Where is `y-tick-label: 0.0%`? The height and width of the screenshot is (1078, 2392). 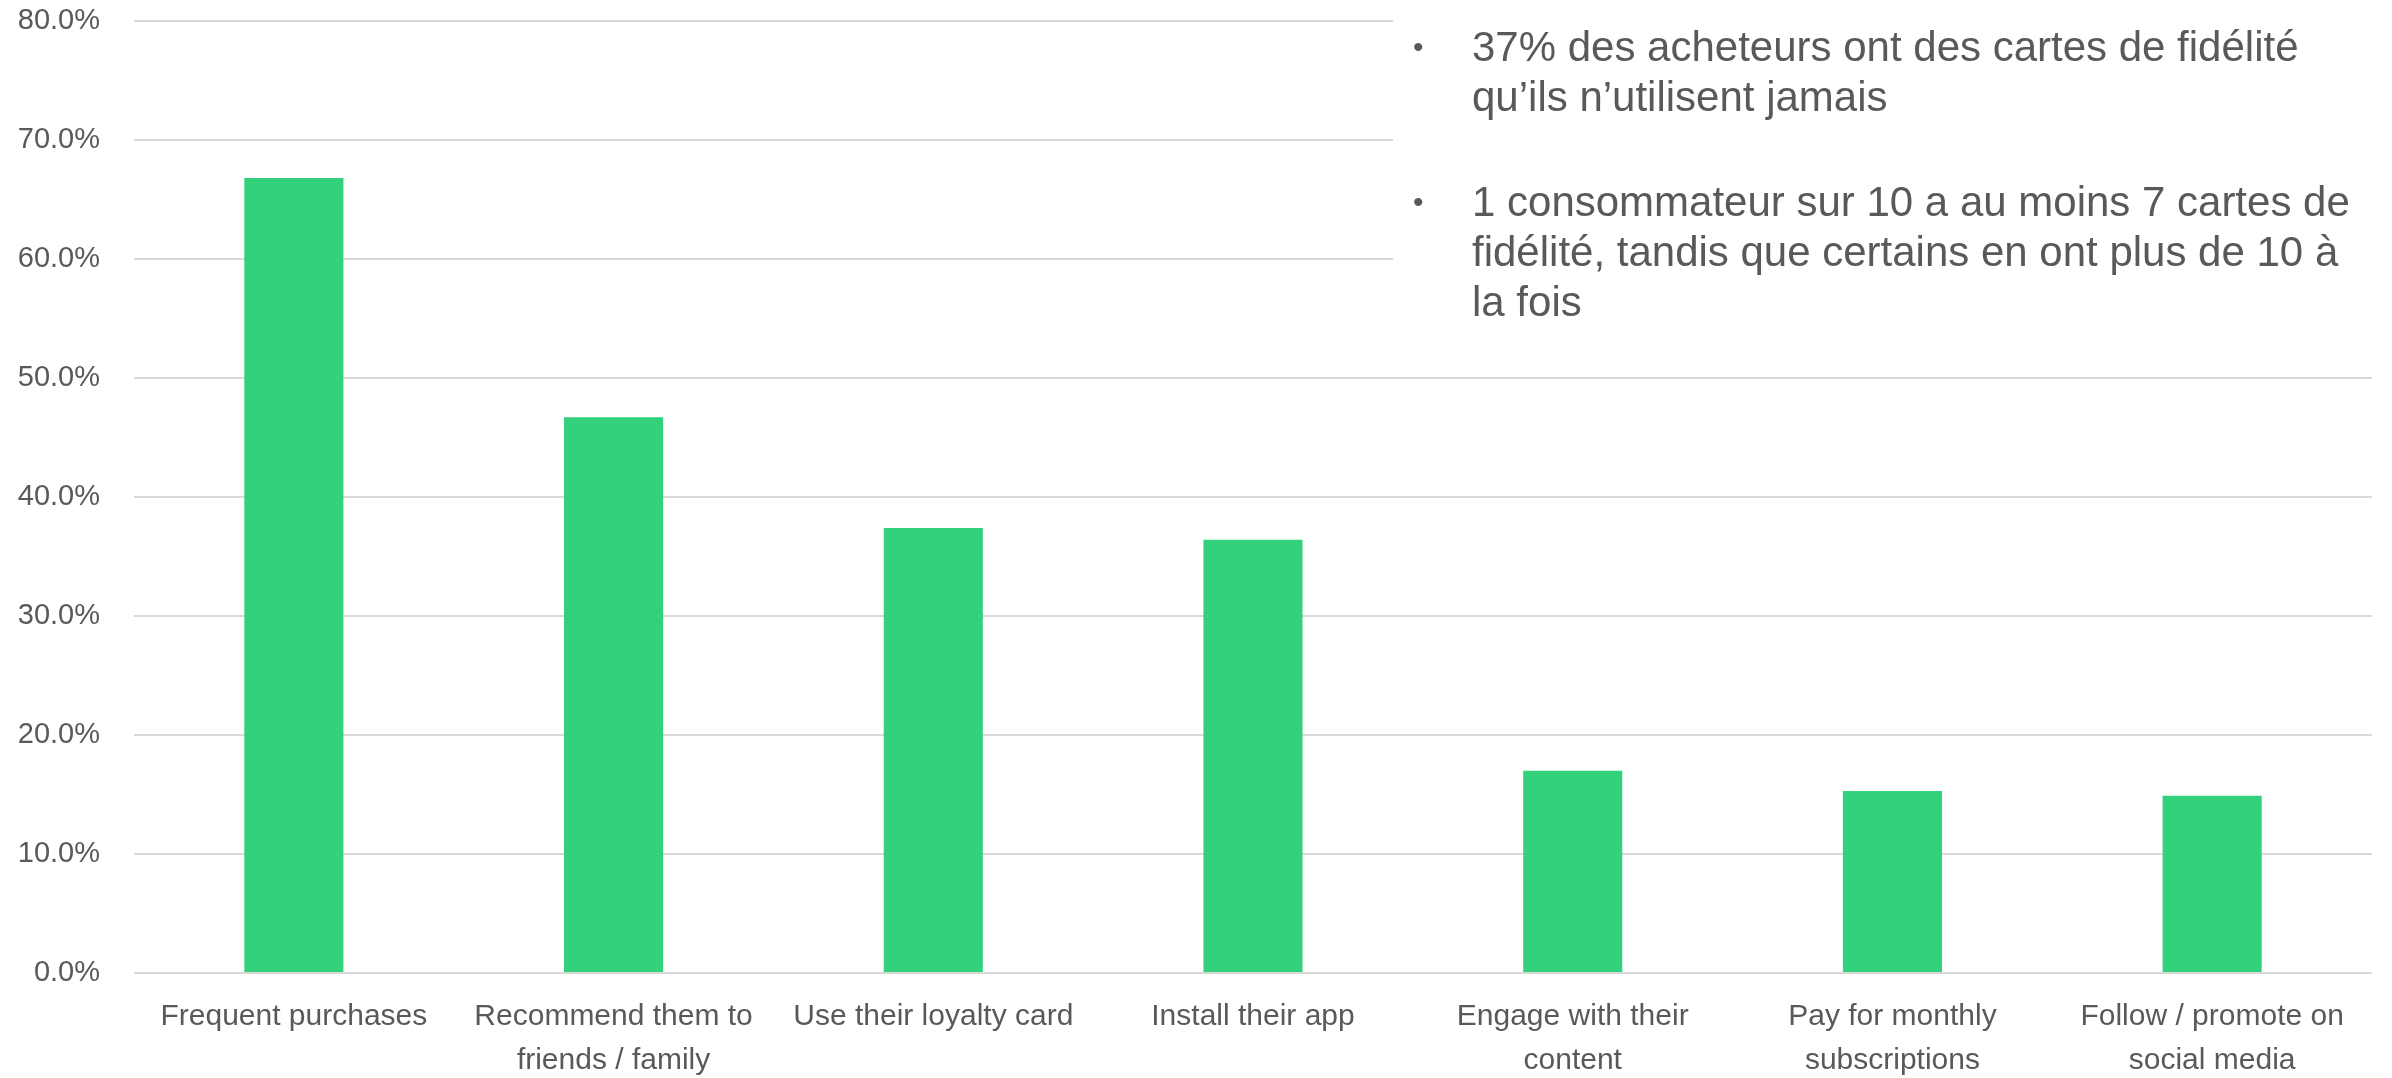
y-tick-label: 0.0% is located at coordinates (66, 971).